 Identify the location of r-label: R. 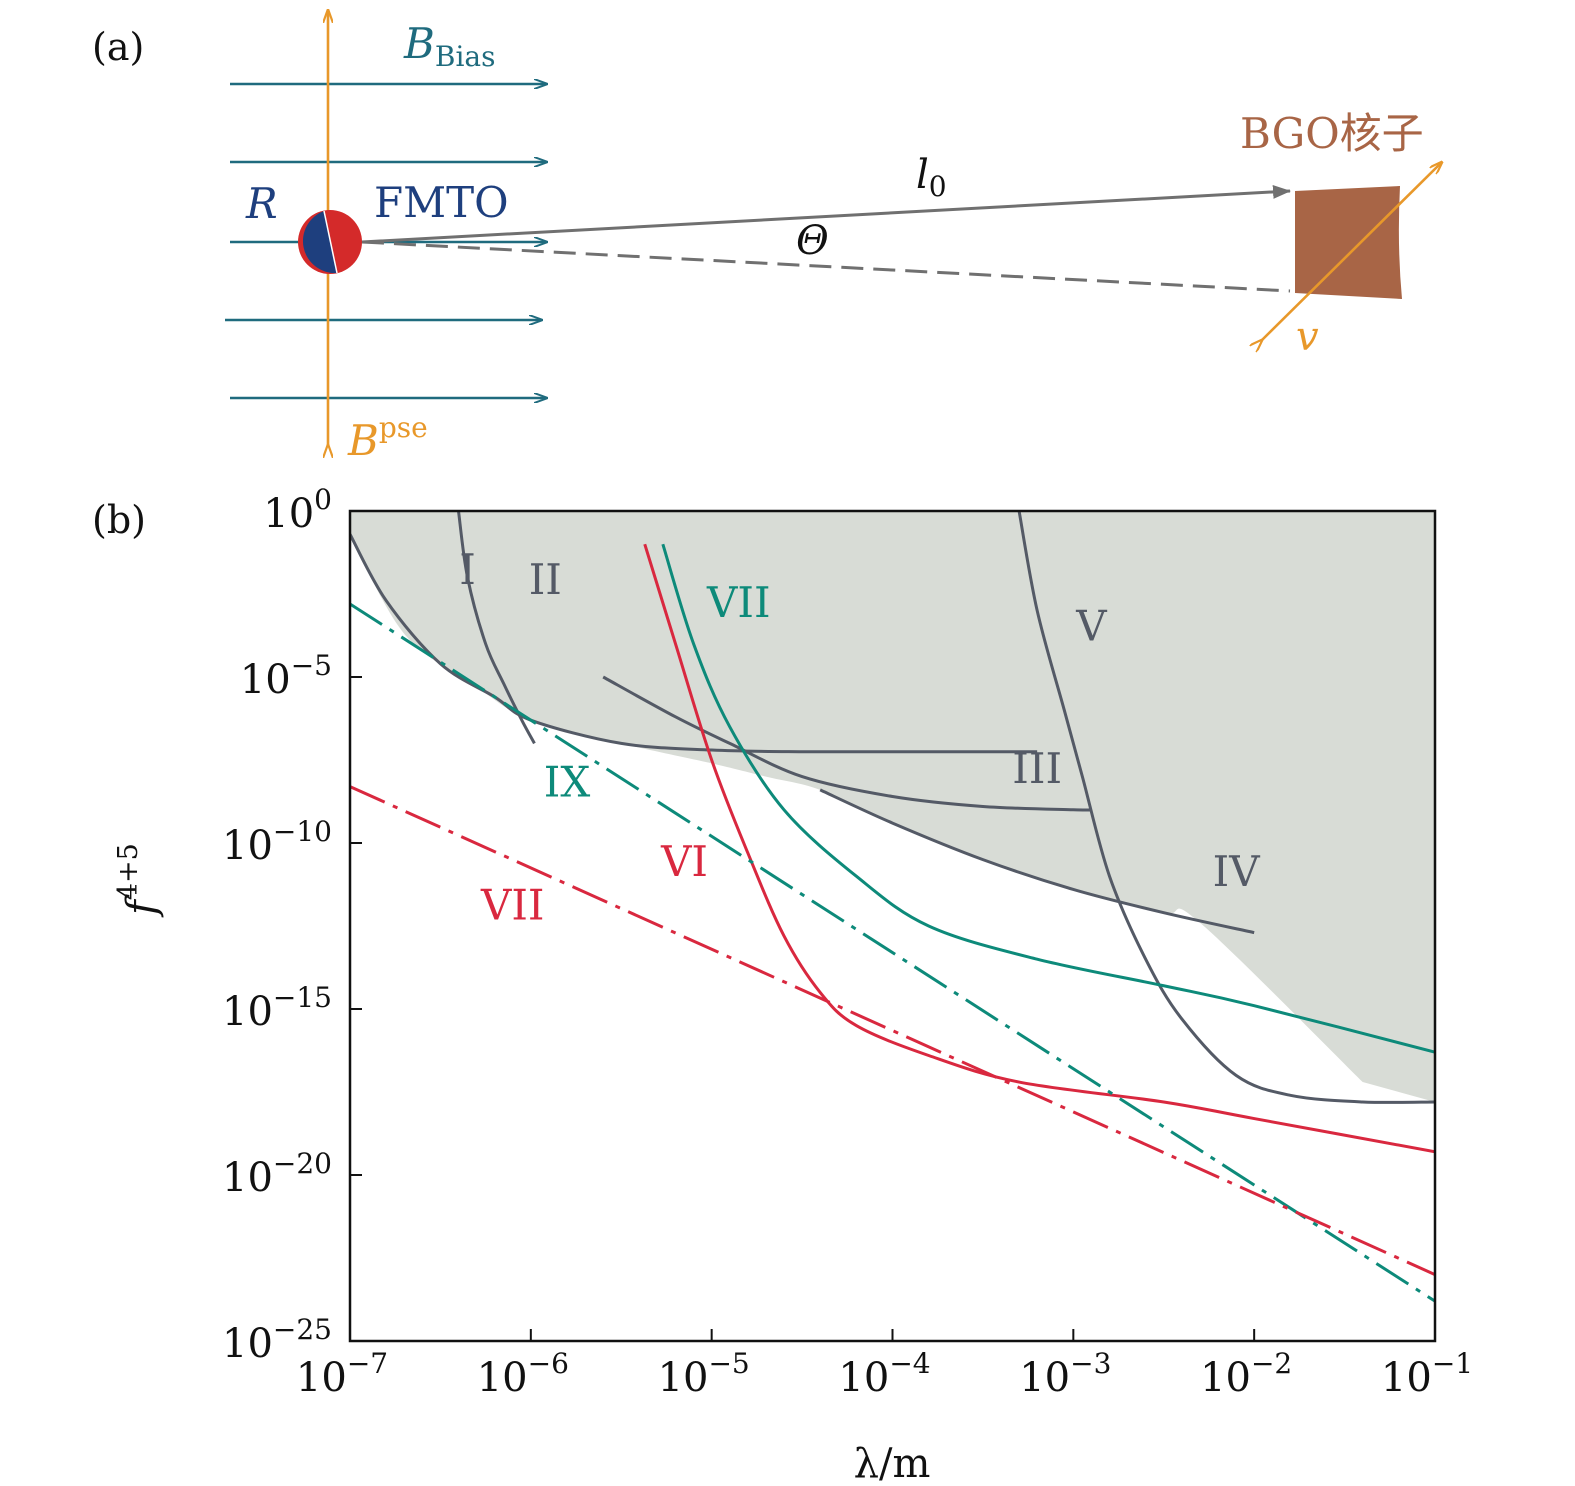
(261, 203).